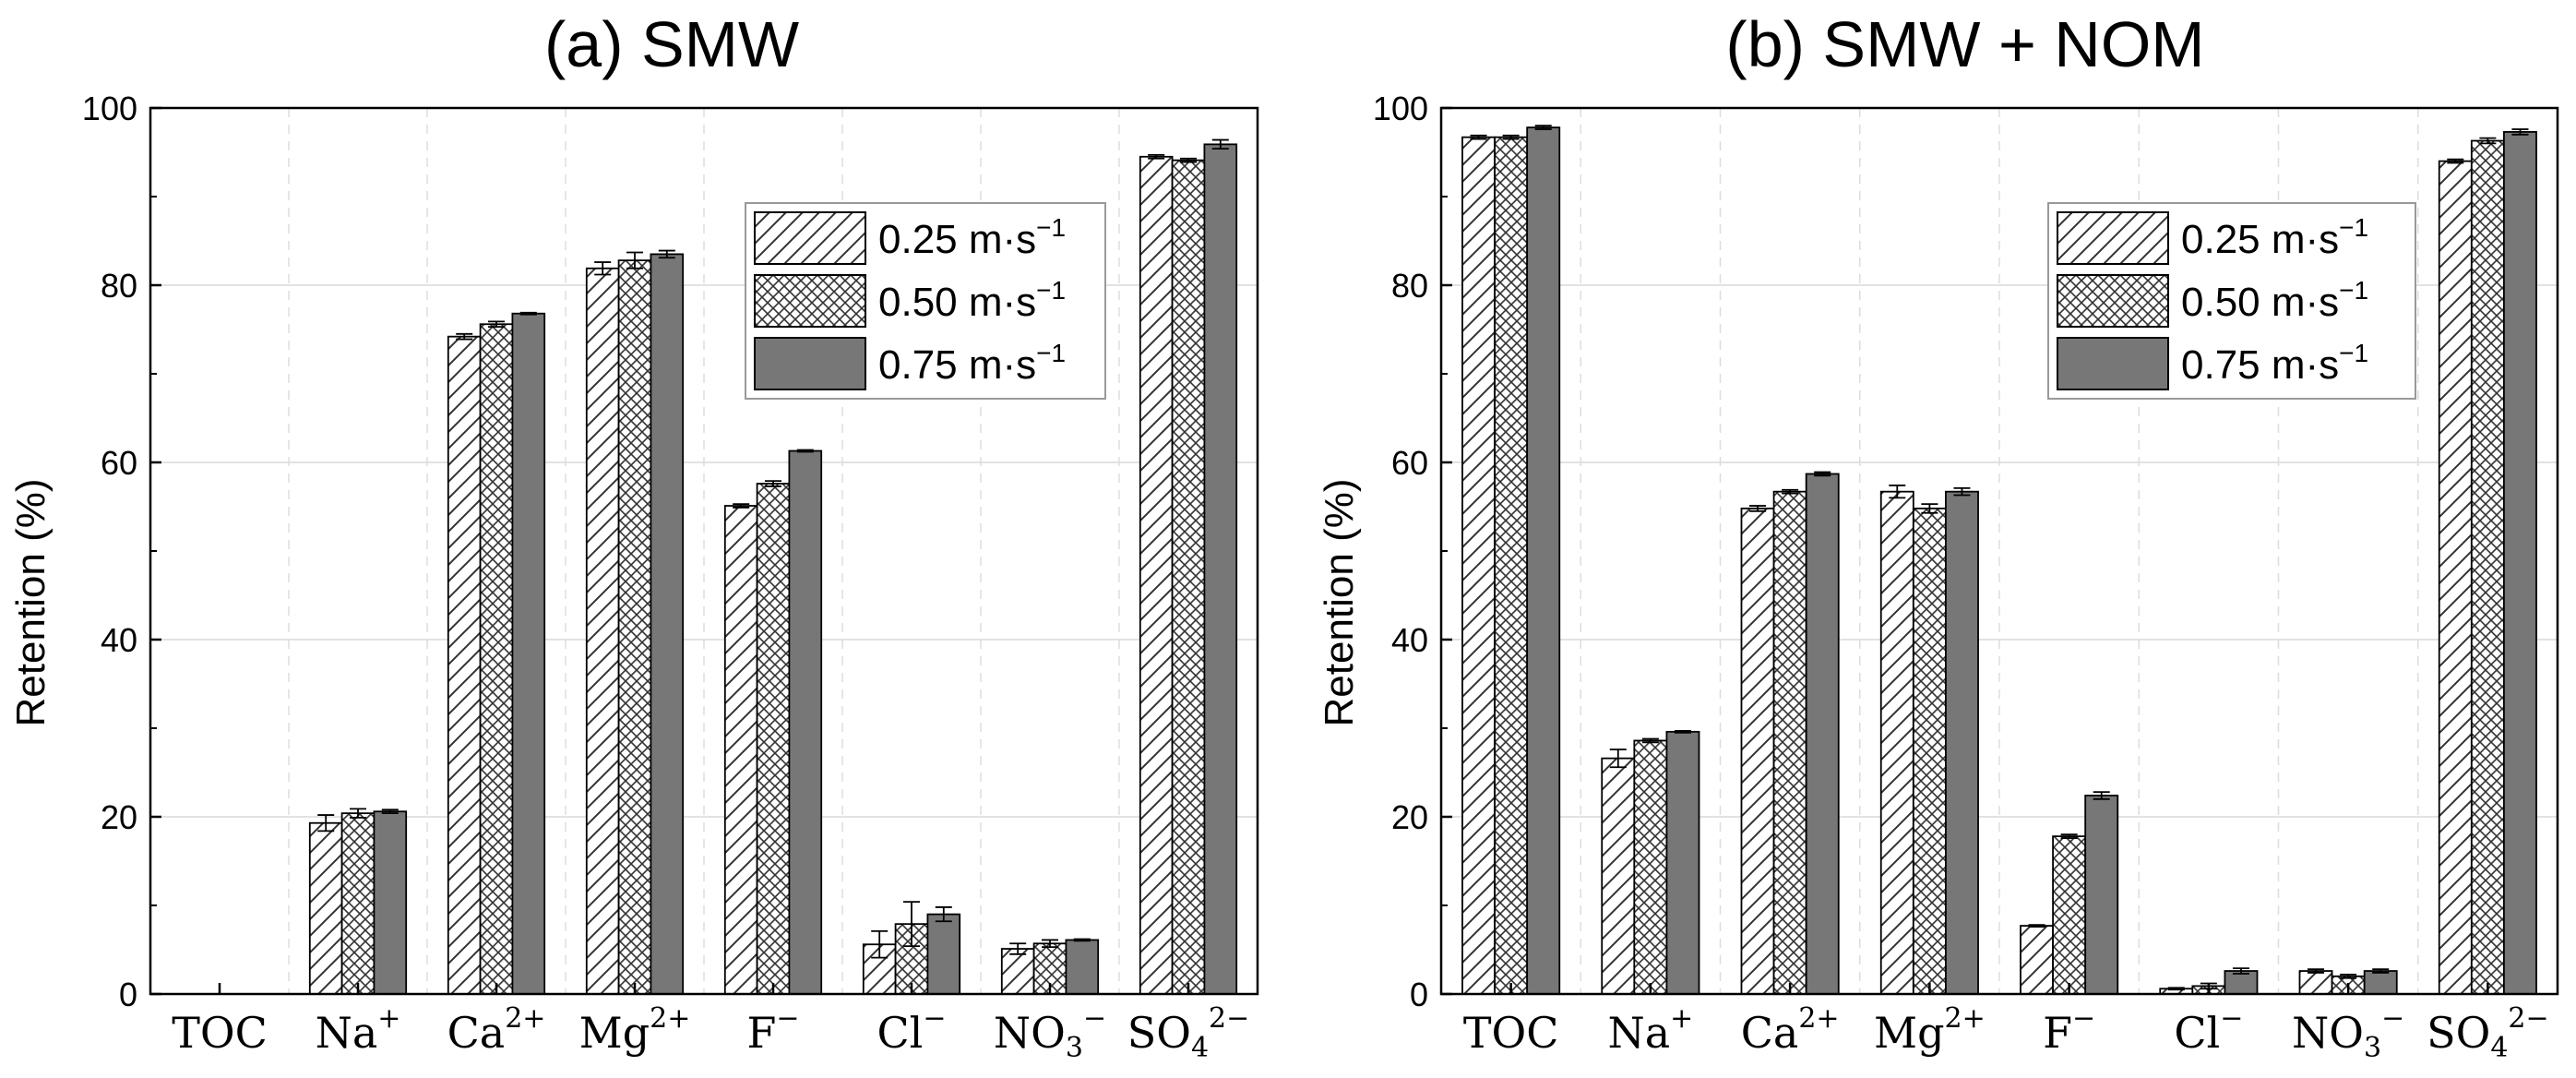 This screenshot has height=1078, width=2576. Describe the element at coordinates (2069, 1030) in the screenshot. I see `x-tick-label: F−` at that location.